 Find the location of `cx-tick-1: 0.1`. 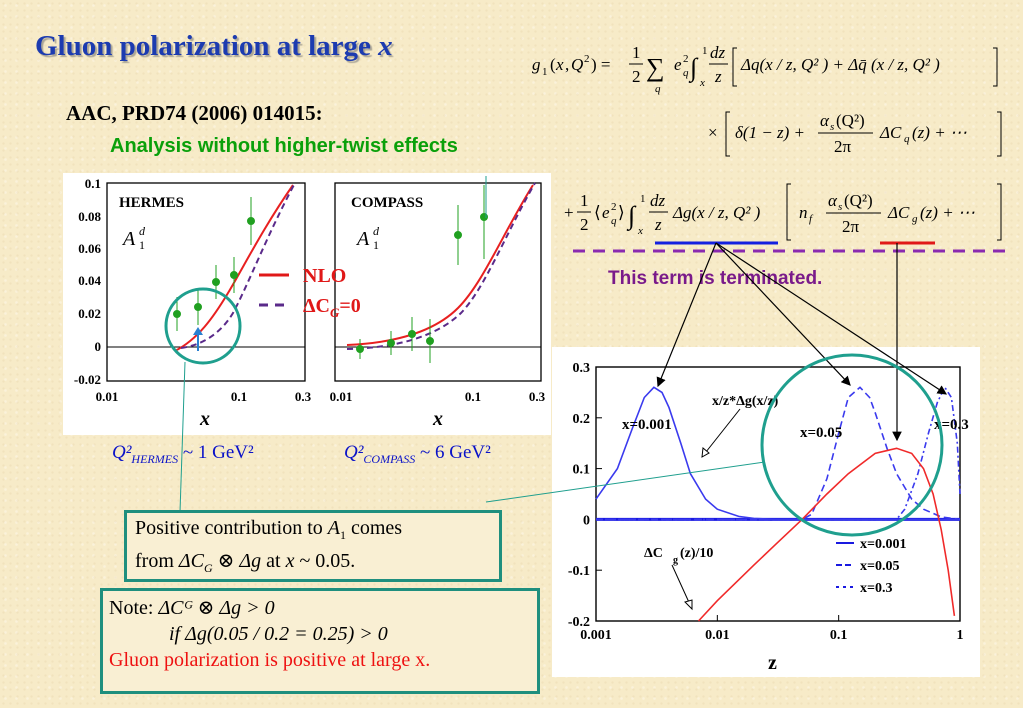

cx-tick-1: 0.1 is located at coordinates (473, 396).